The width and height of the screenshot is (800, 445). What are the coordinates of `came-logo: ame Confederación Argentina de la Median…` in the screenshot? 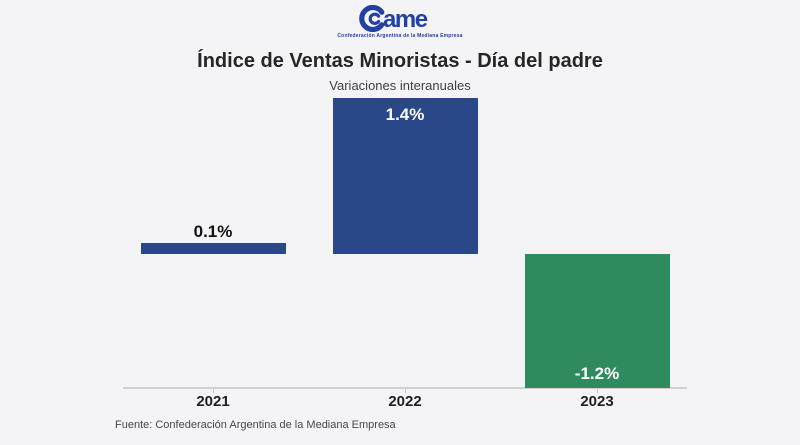 It's located at (400, 22).